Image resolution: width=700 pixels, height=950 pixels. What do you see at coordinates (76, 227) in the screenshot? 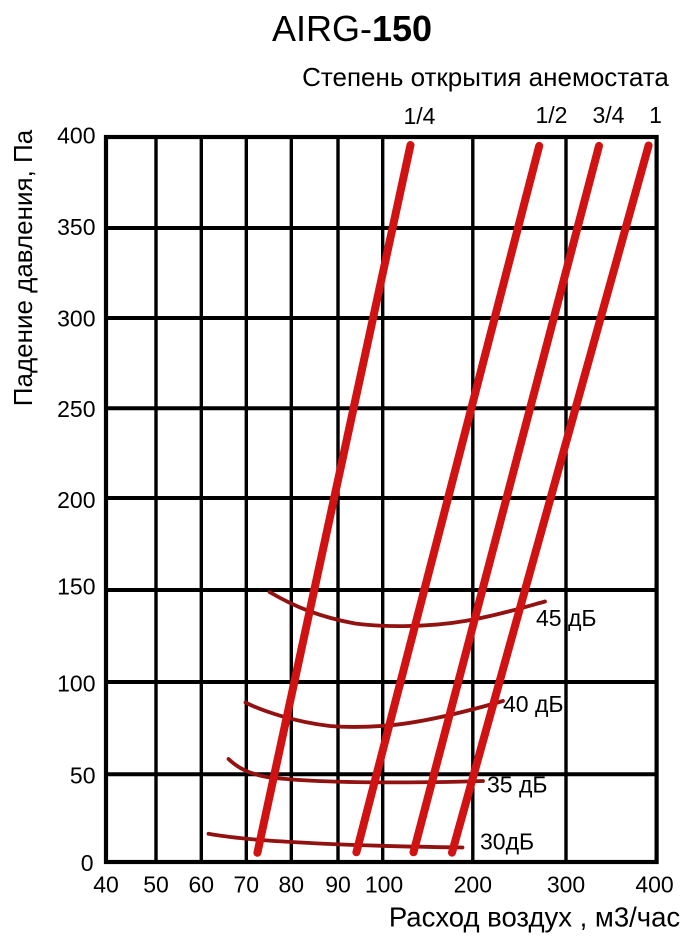
I see `svg-text: 350` at bounding box center [76, 227].